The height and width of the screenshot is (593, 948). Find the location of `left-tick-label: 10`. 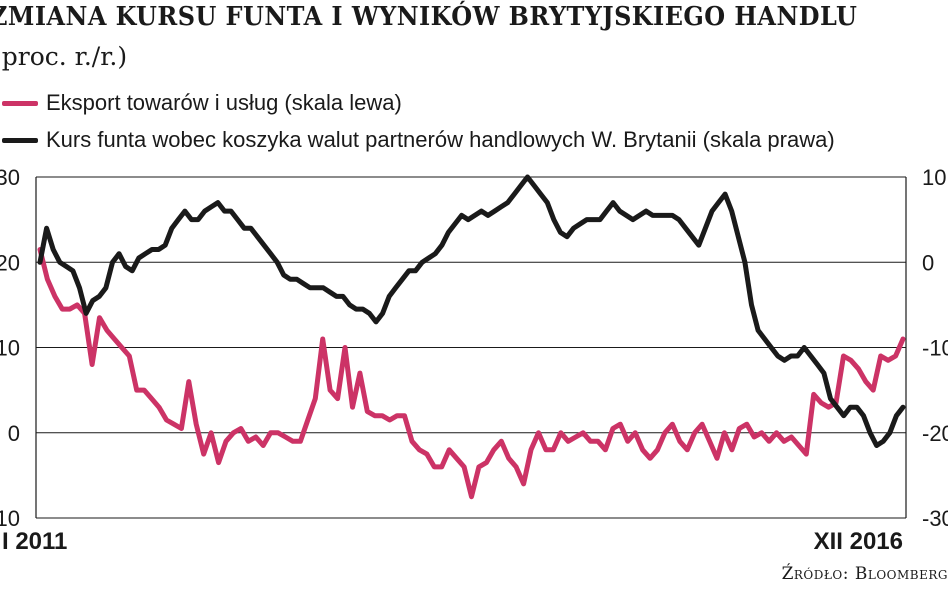

left-tick-label: 10 is located at coordinates (10, 348).